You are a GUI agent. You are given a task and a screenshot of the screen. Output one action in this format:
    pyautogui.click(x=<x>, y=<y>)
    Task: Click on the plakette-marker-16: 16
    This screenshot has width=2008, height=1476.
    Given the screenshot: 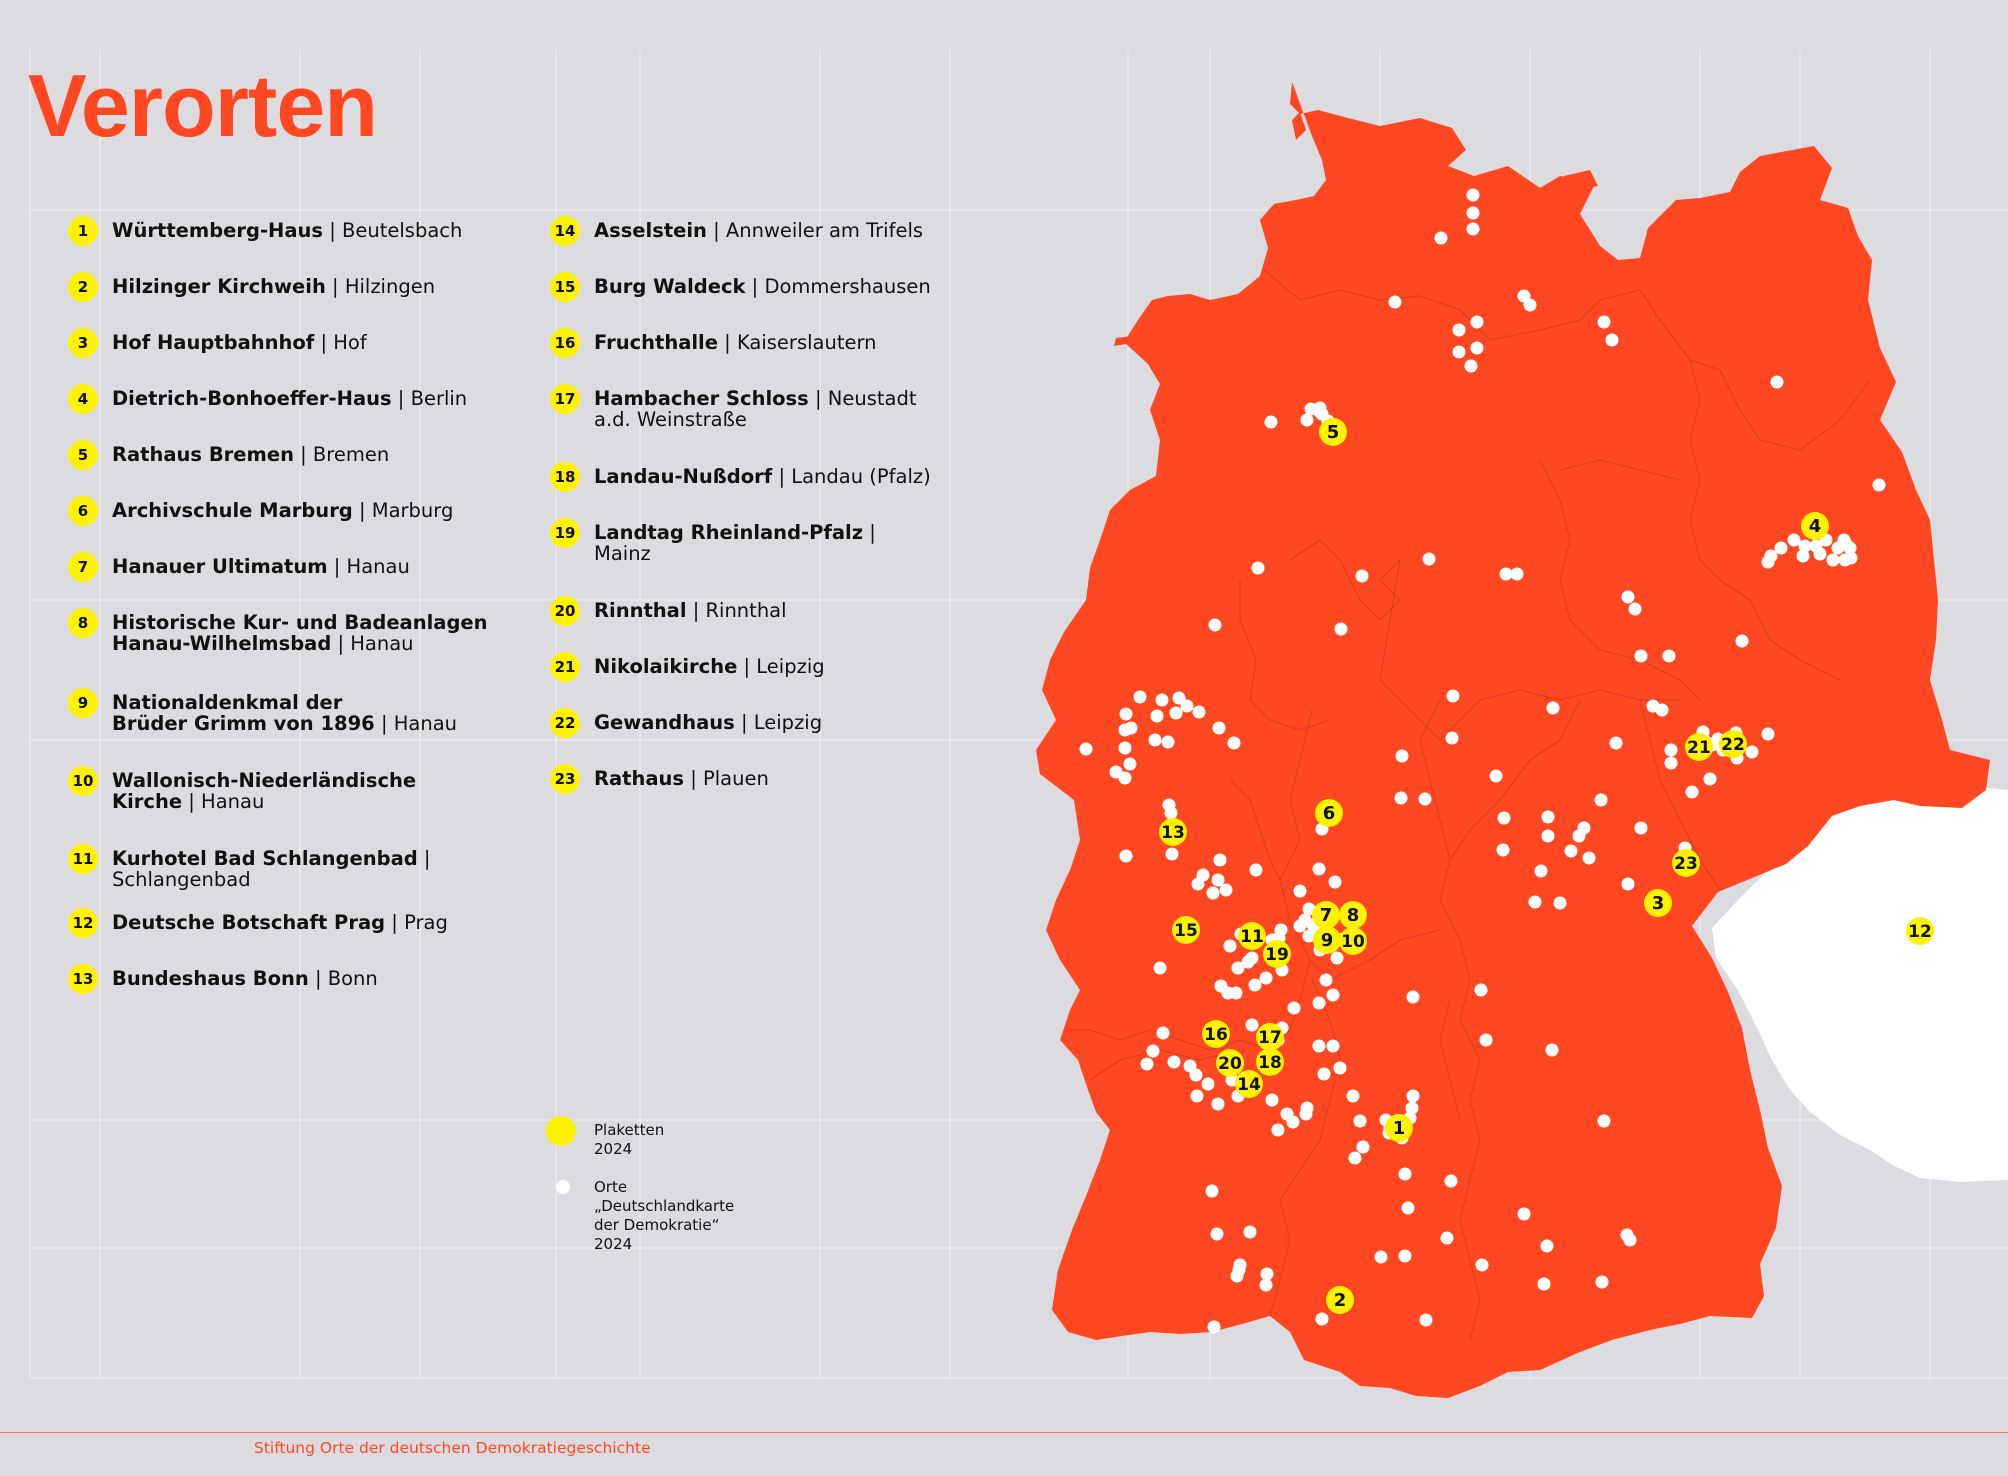 What is the action you would take?
    pyautogui.click(x=1216, y=1034)
    